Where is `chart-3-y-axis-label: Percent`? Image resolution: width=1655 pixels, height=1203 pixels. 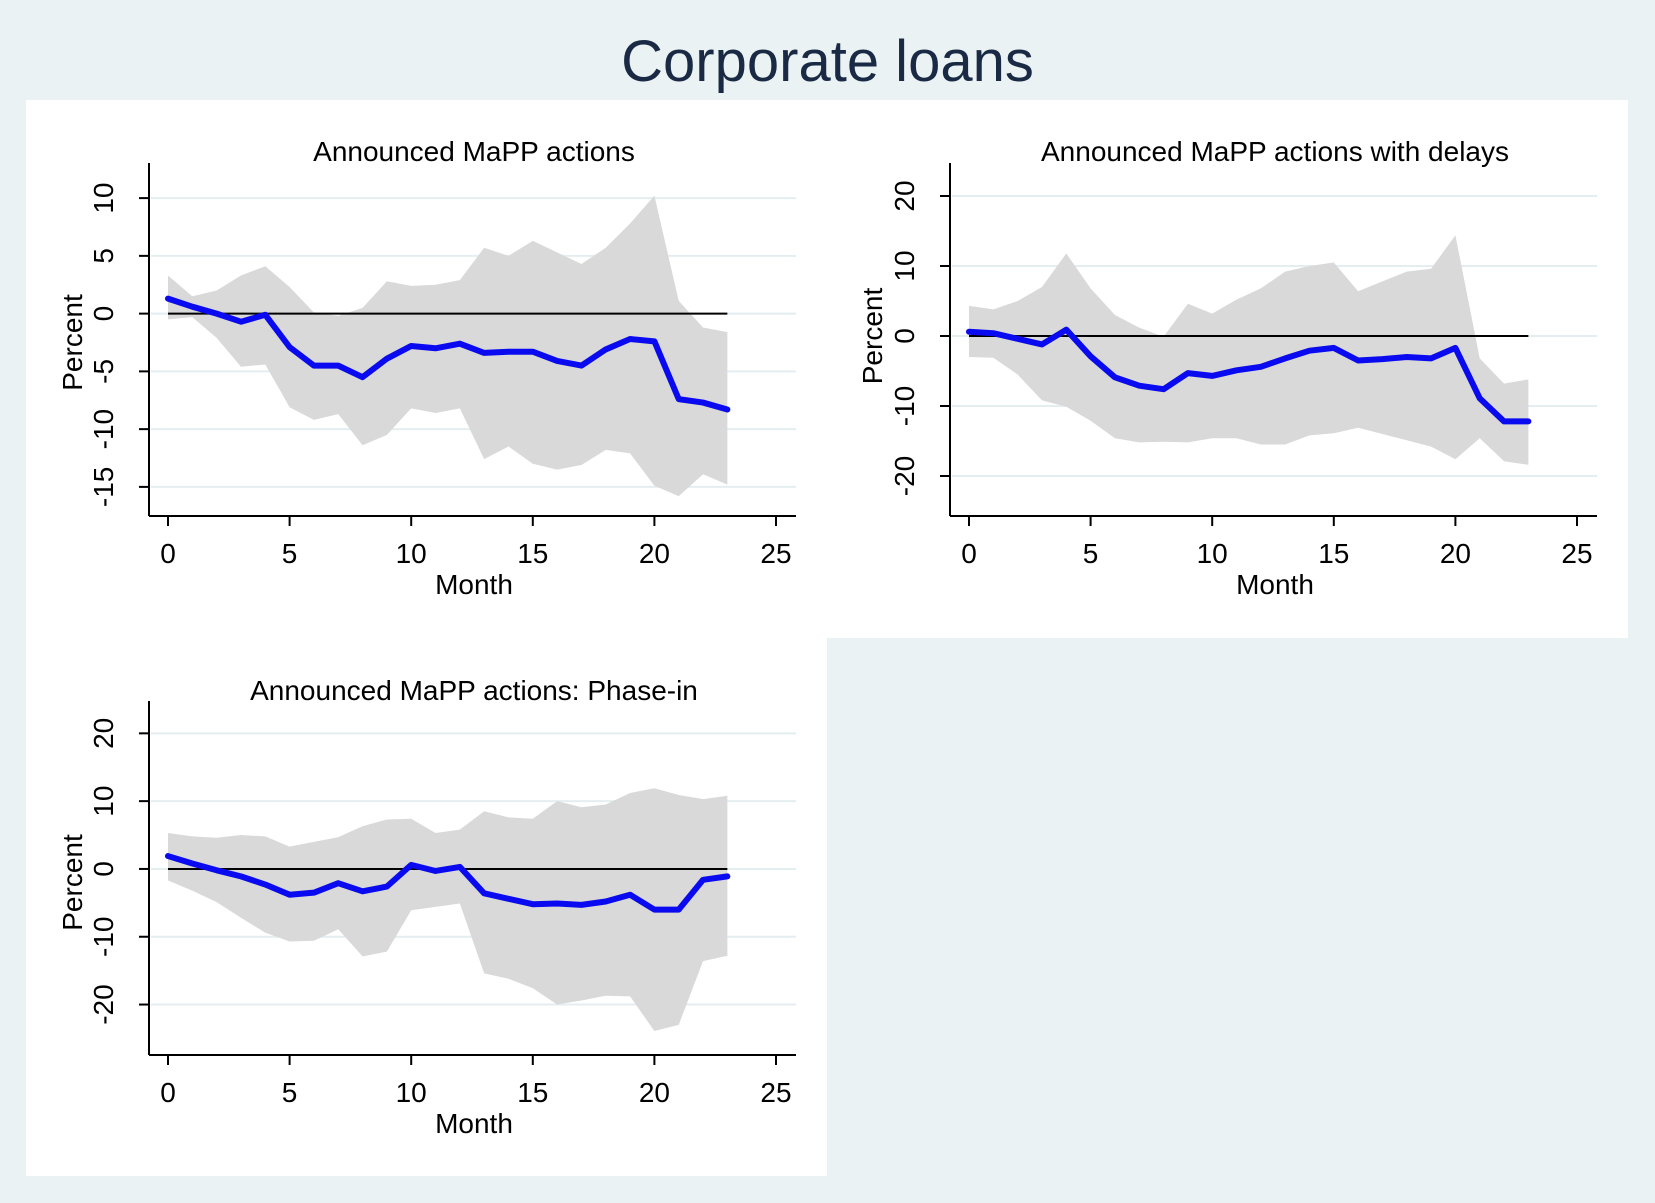
chart-3-y-axis-label: Percent is located at coordinates (72, 882).